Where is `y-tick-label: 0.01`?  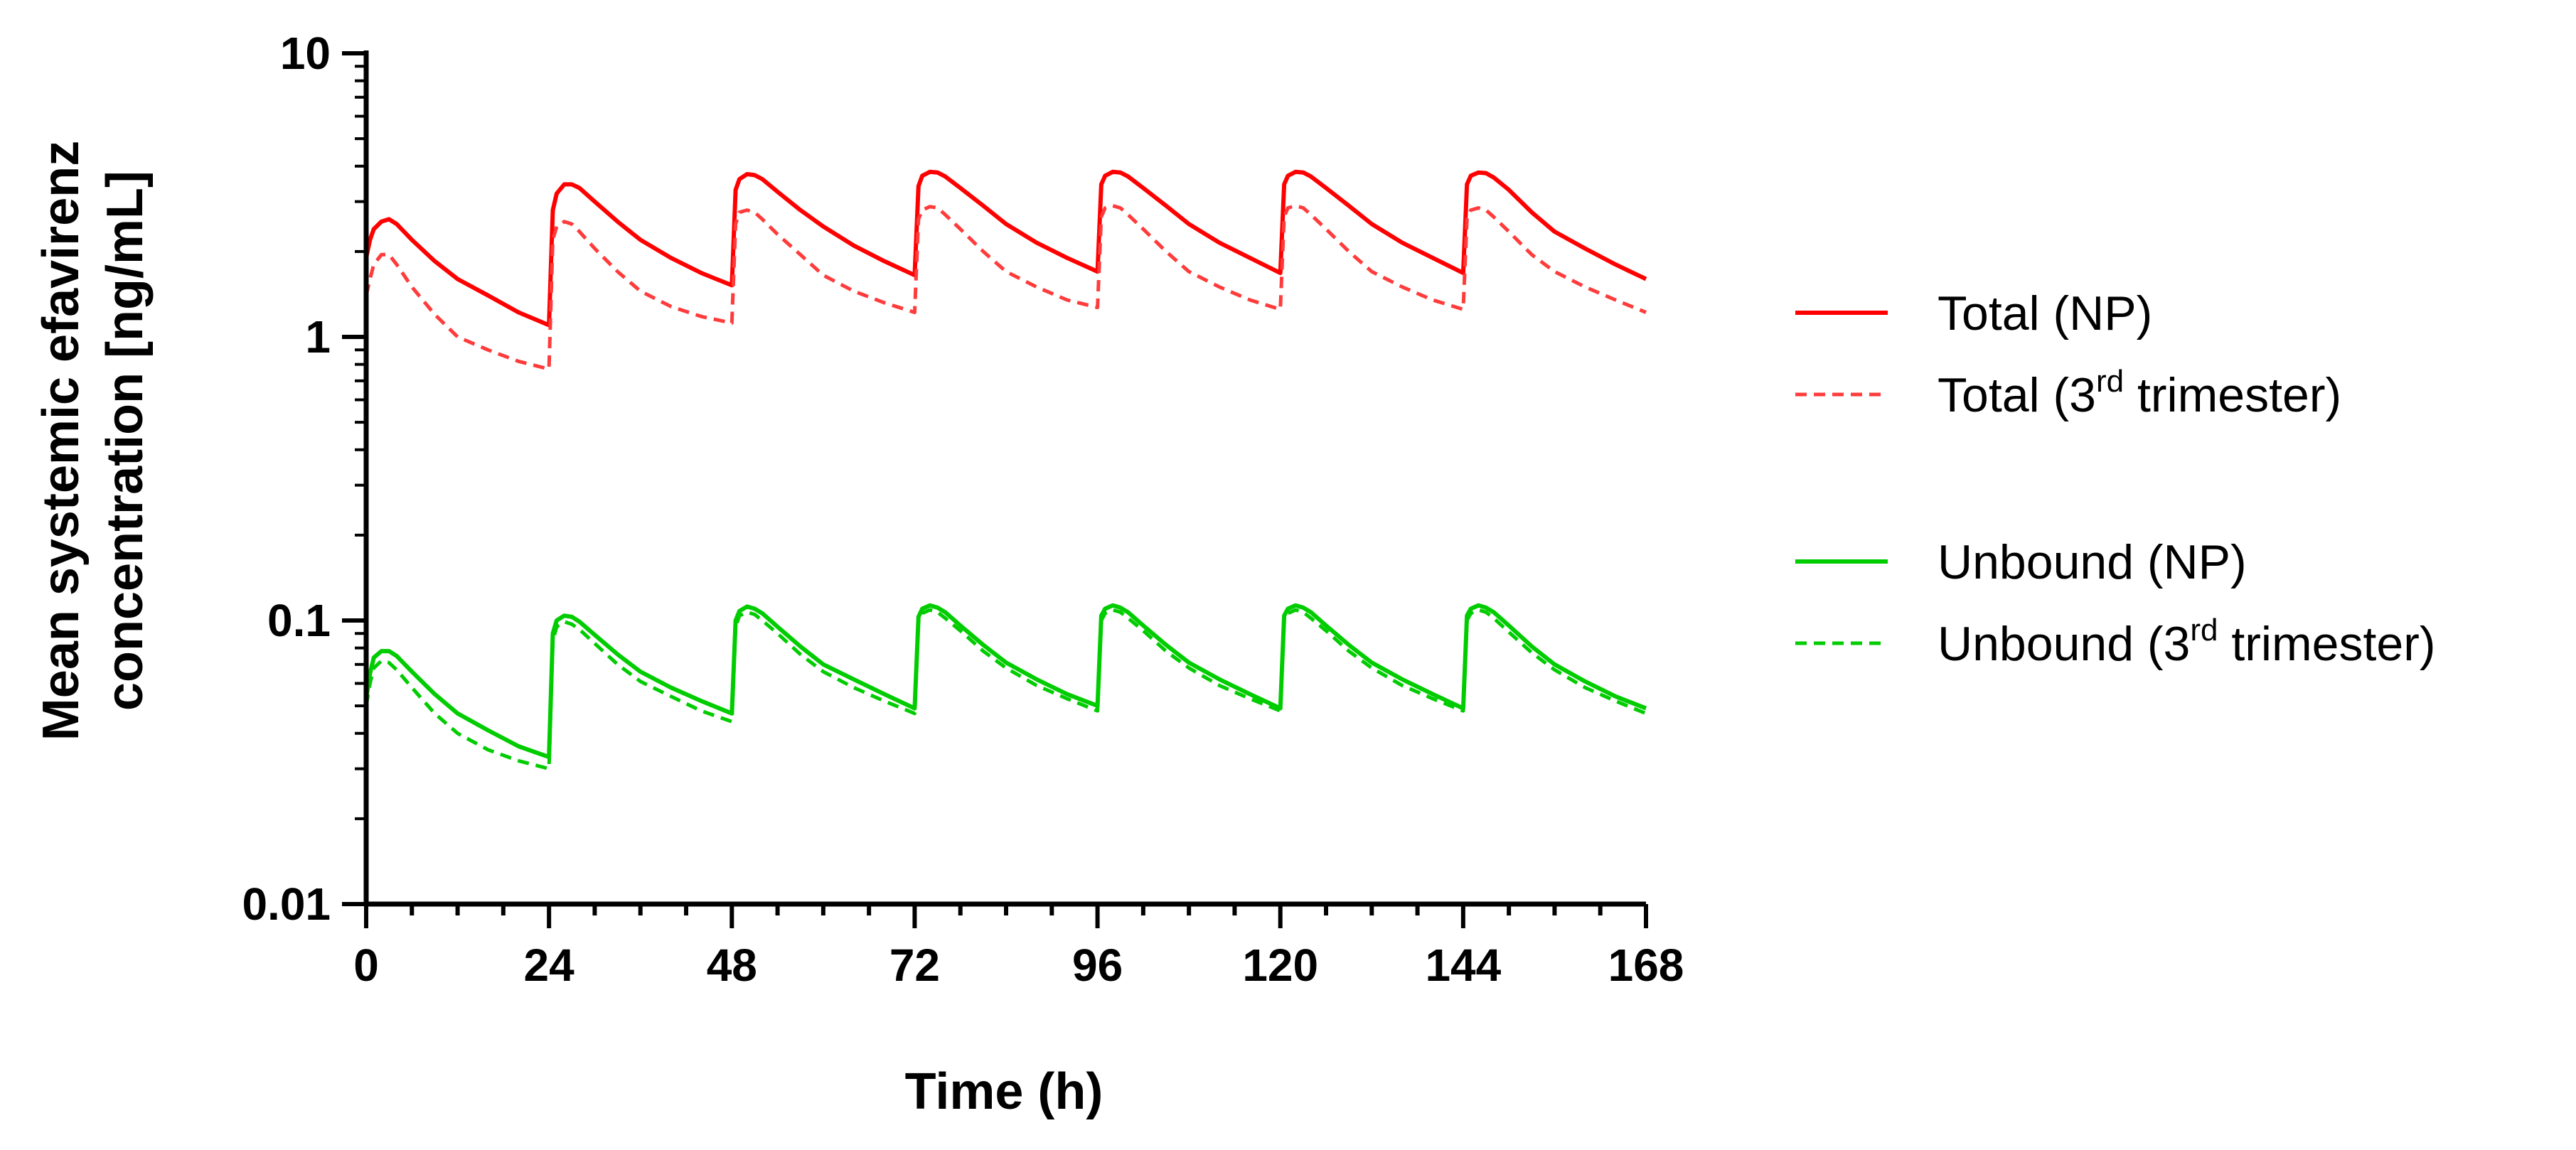 y-tick-label: 0.01 is located at coordinates (286, 904).